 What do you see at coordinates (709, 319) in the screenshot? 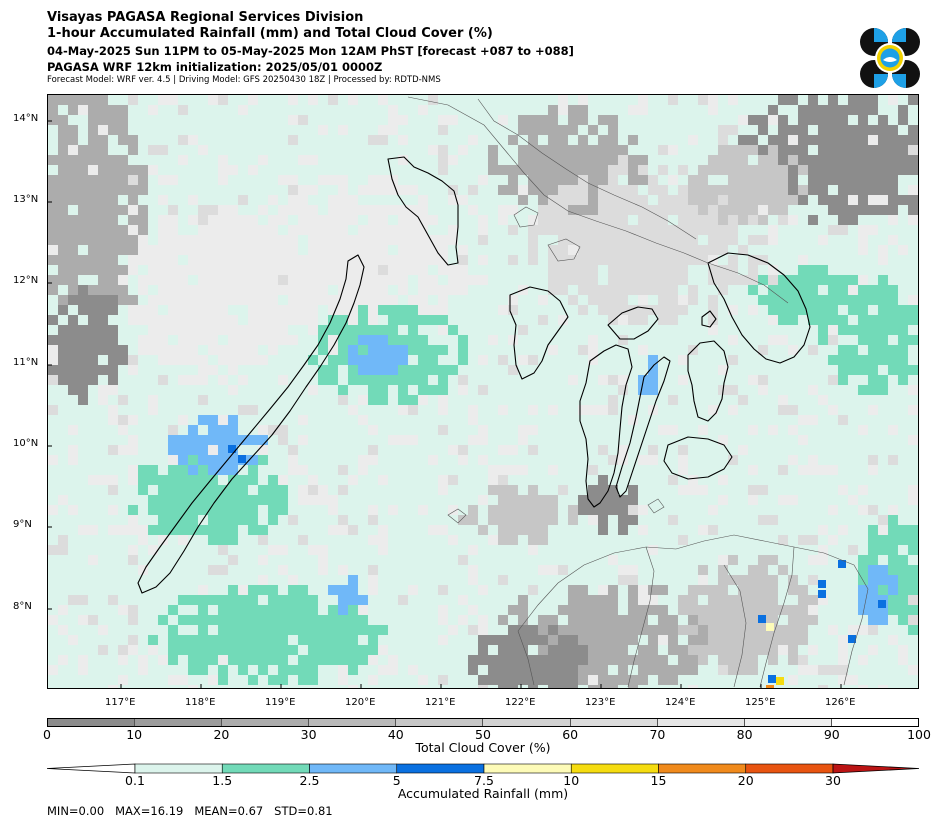
I see `biliran-coast` at bounding box center [709, 319].